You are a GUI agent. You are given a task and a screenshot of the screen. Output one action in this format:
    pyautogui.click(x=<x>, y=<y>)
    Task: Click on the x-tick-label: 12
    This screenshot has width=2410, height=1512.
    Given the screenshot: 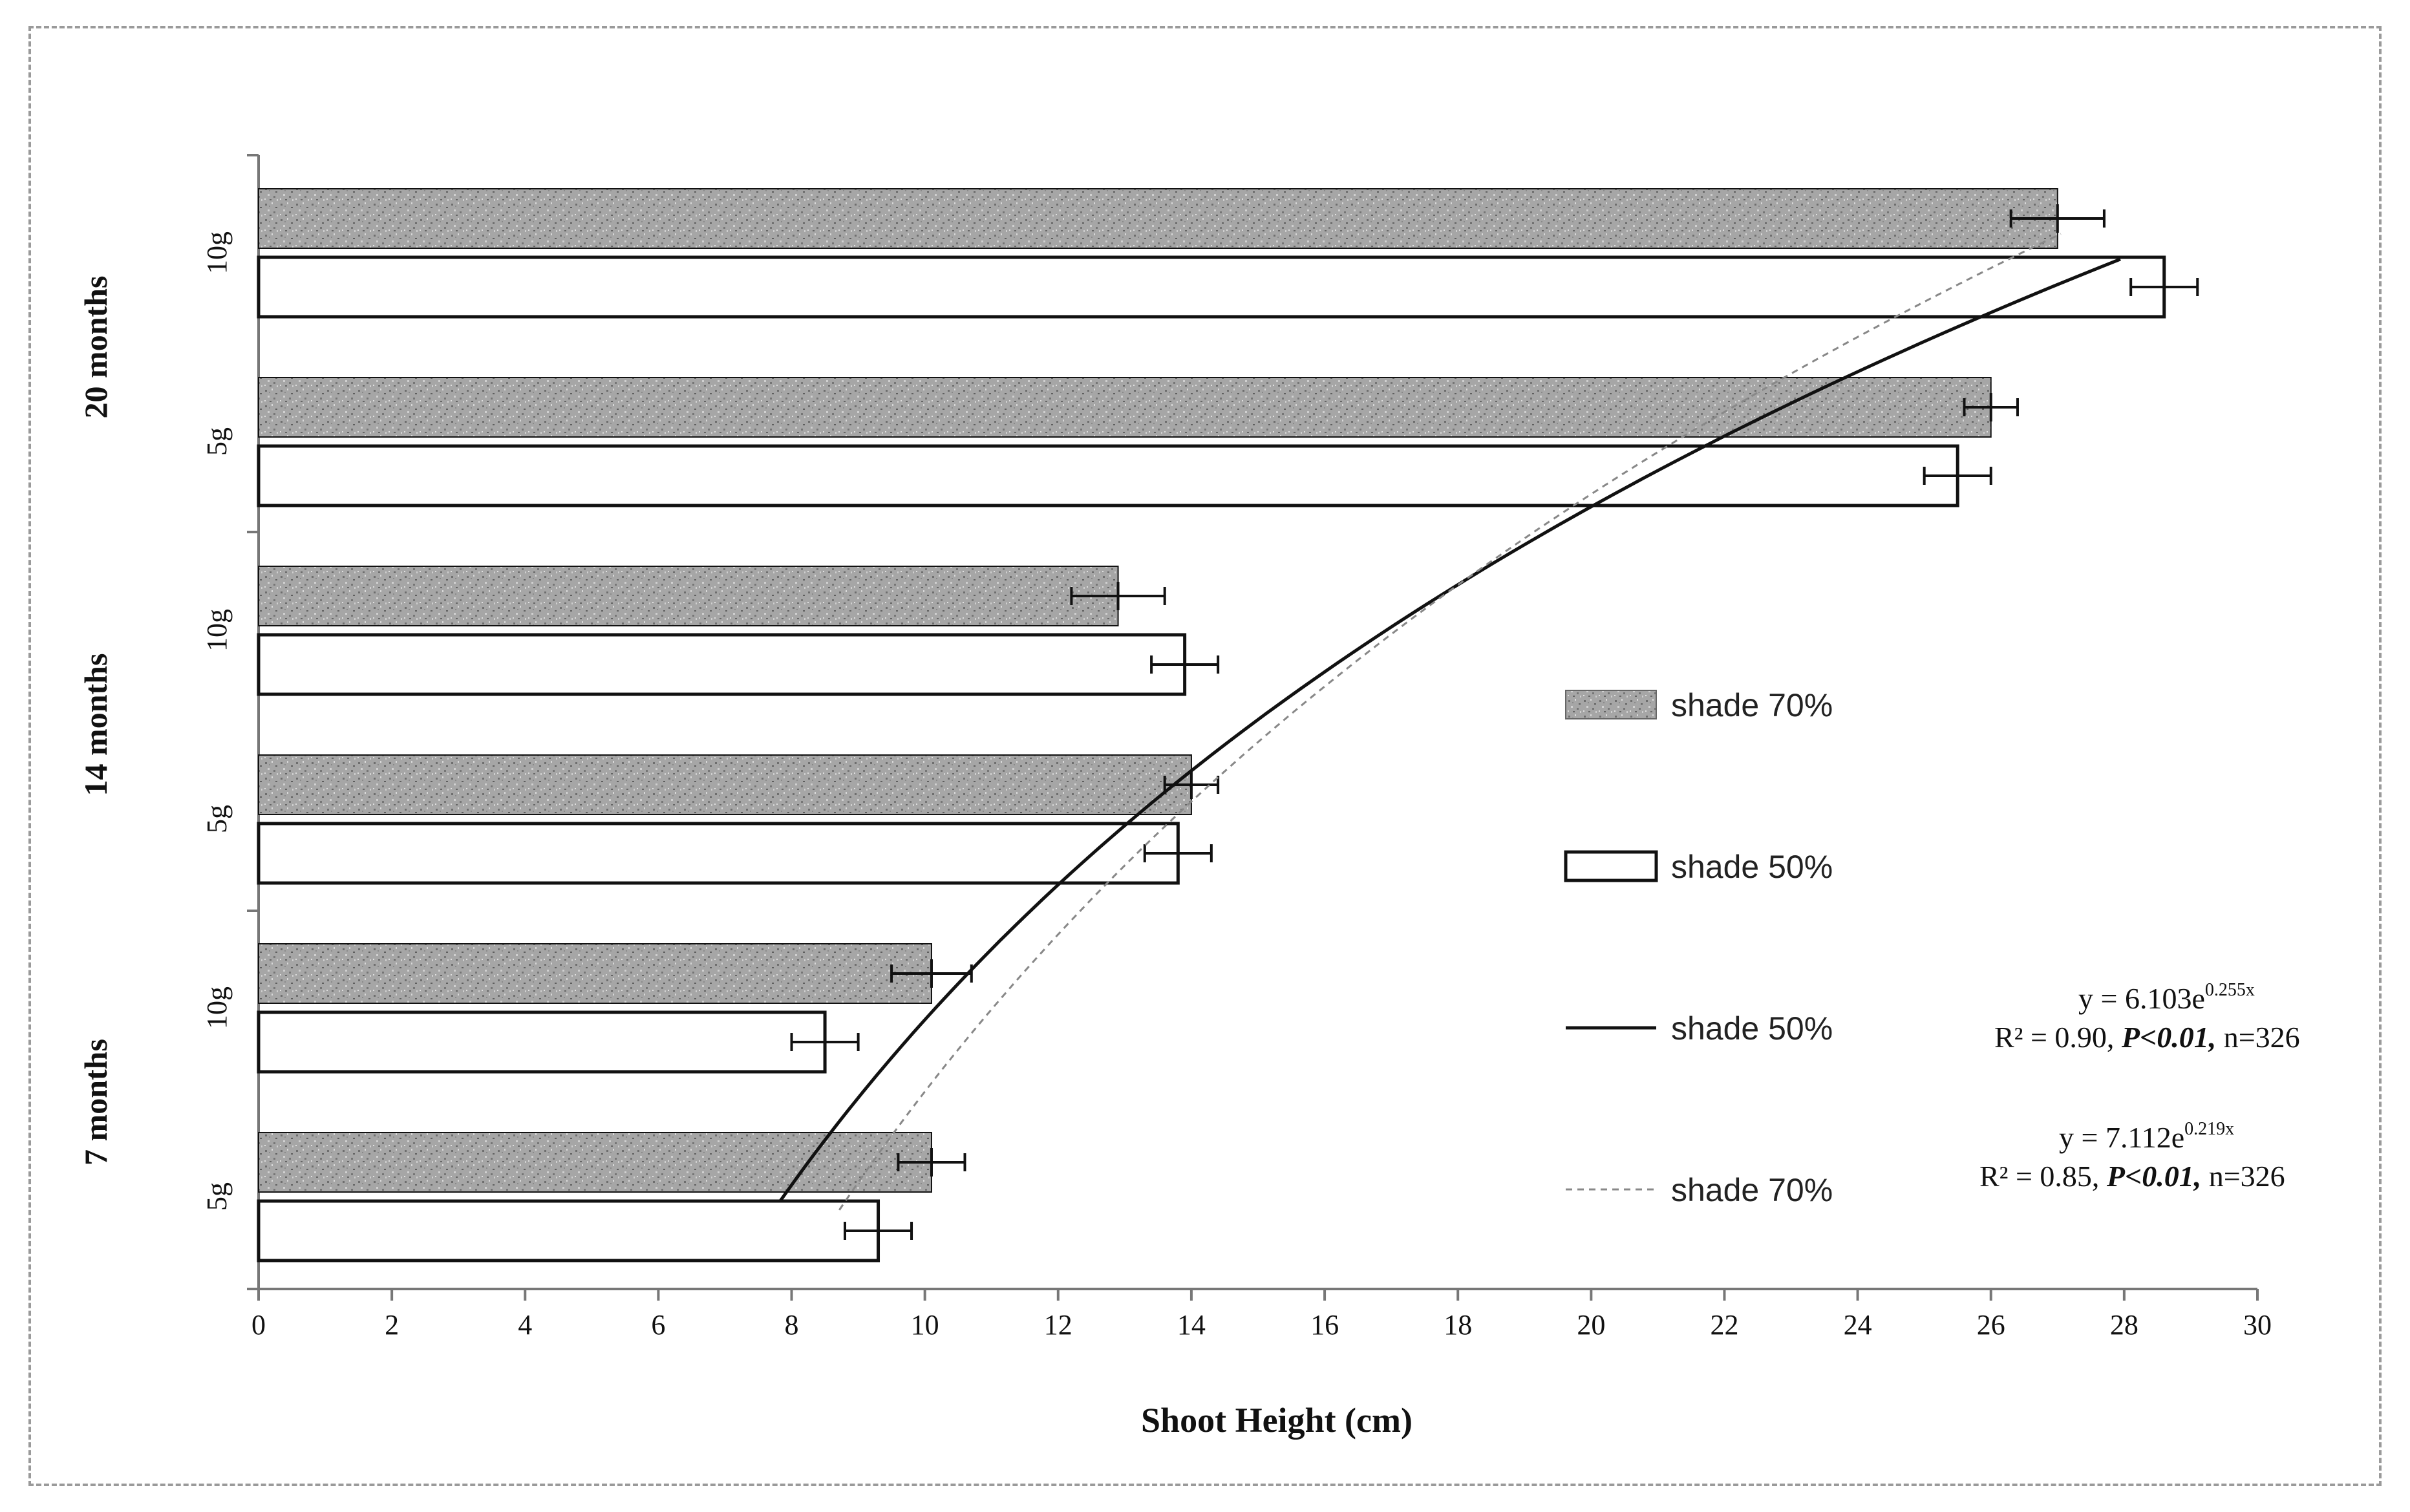 What is the action you would take?
    pyautogui.click(x=1058, y=1325)
    